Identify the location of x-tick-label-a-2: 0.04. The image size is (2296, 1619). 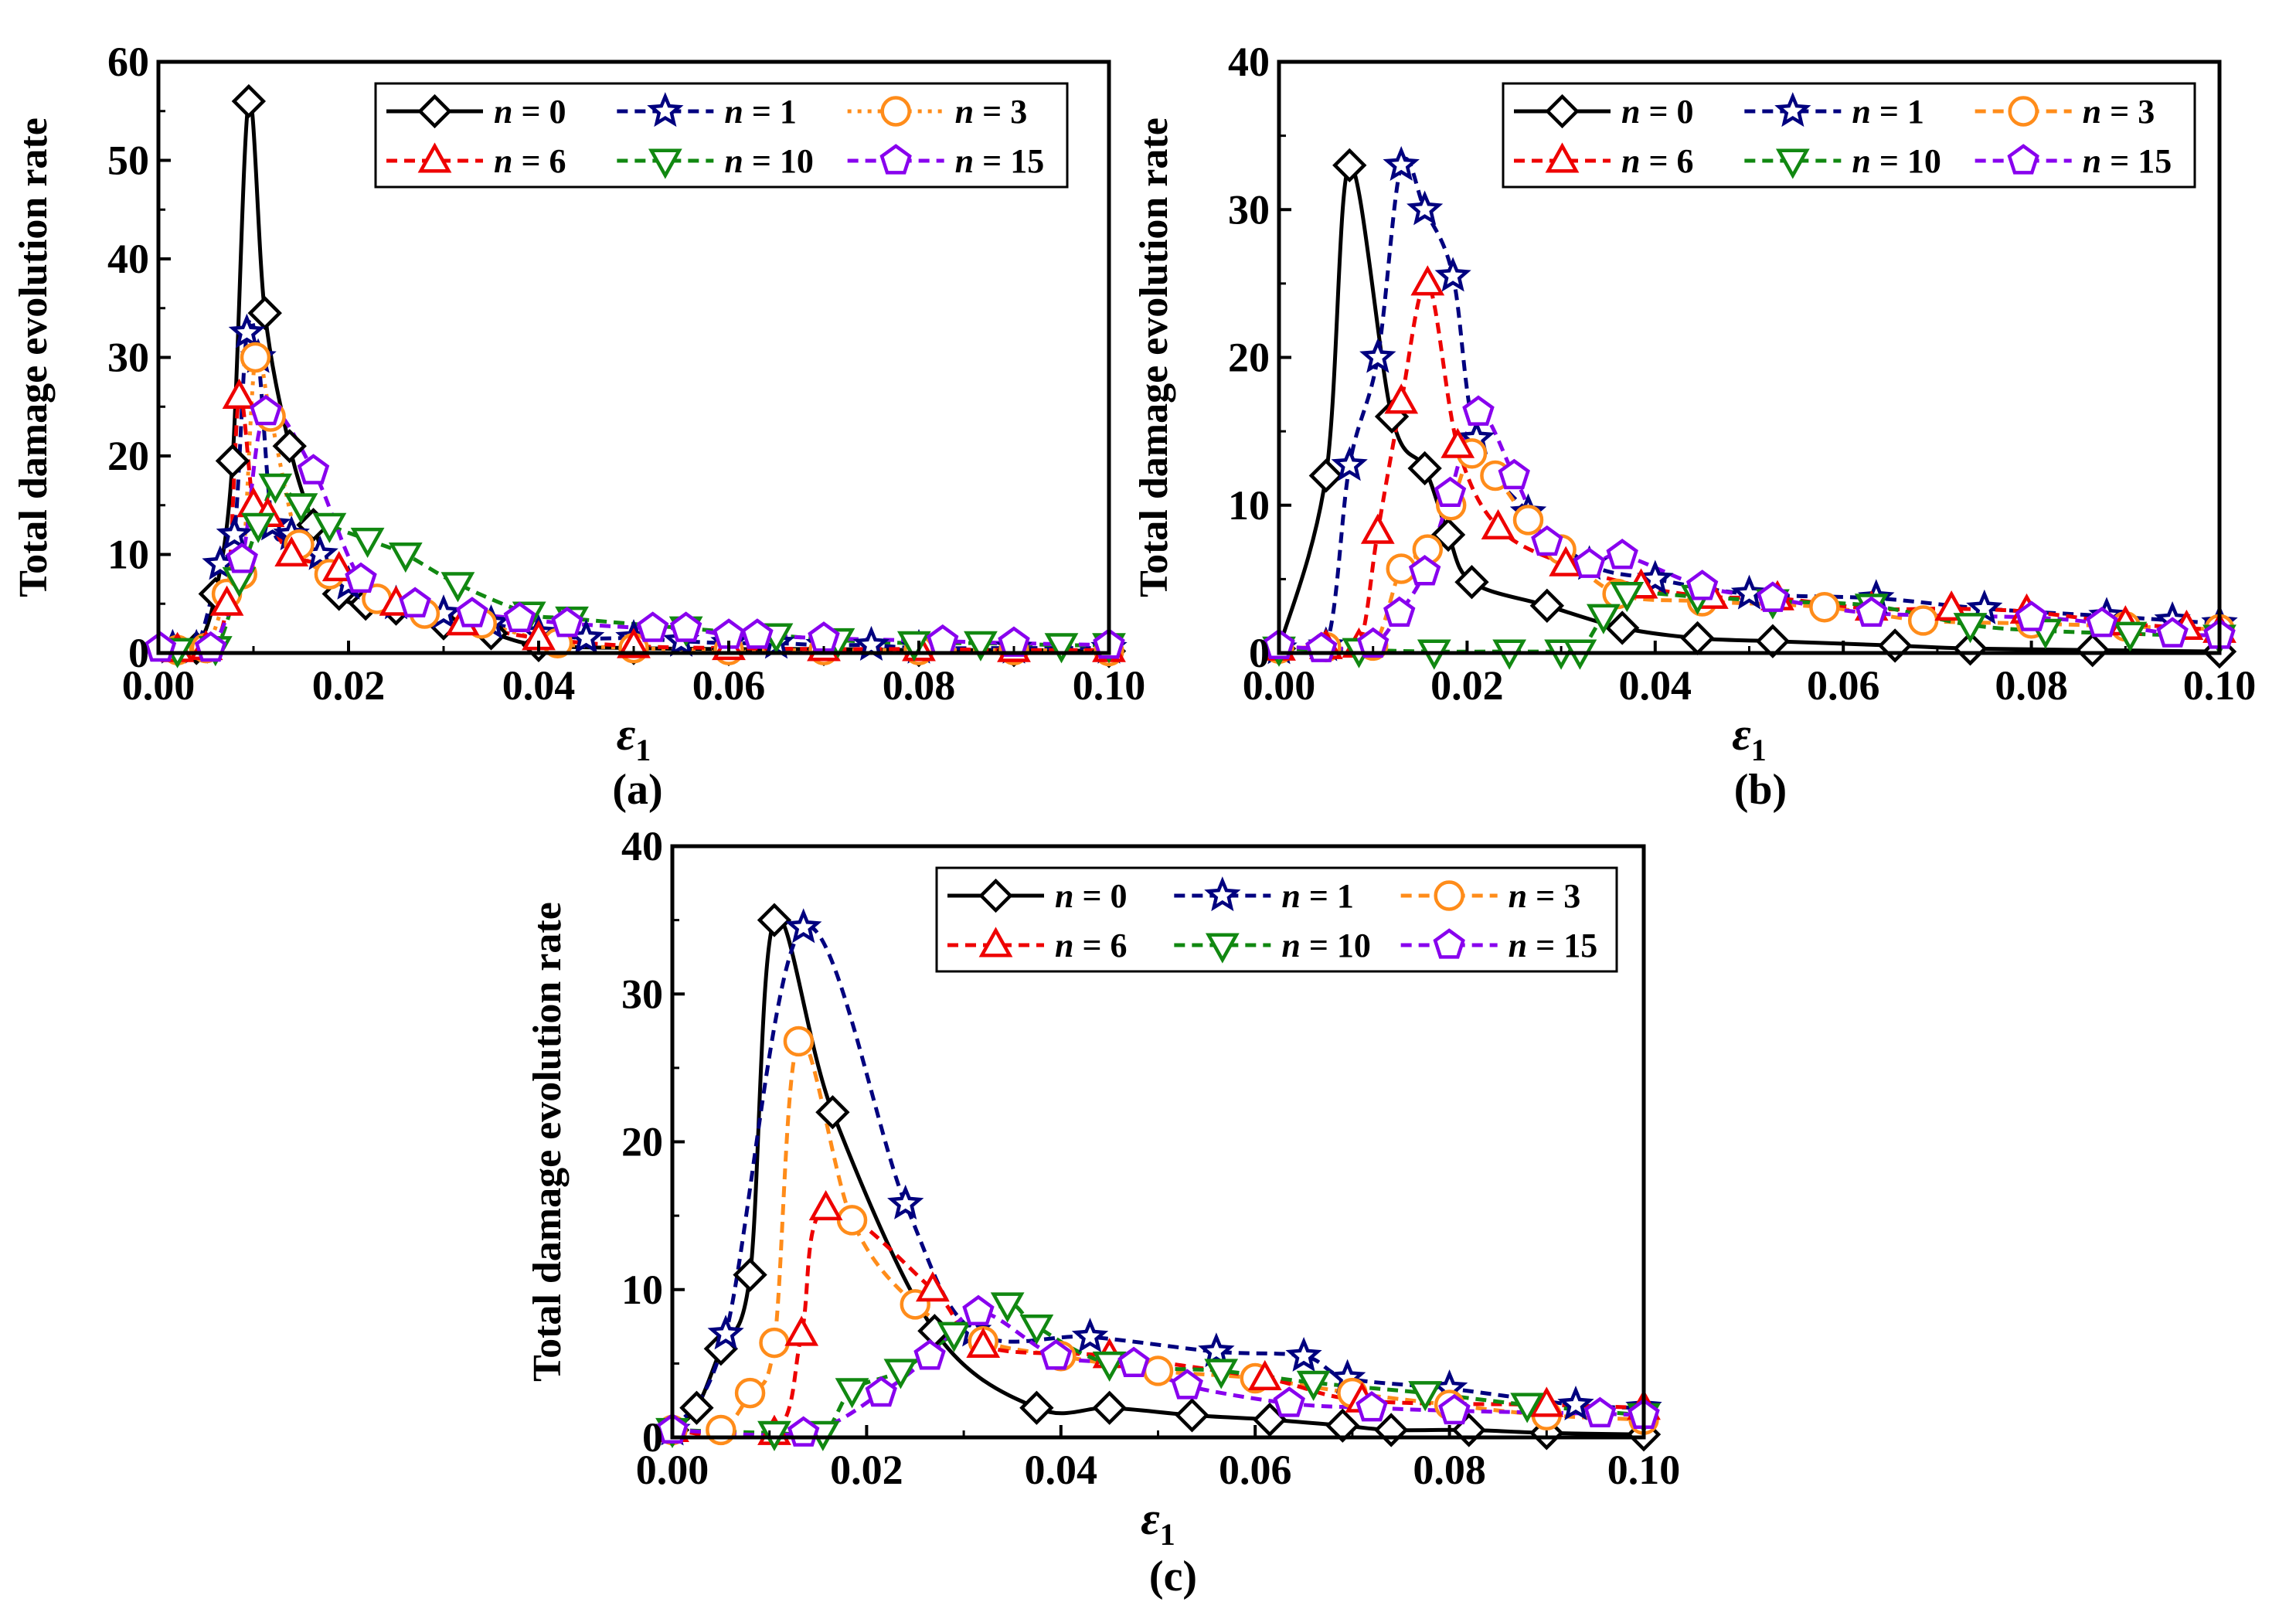
(539, 685).